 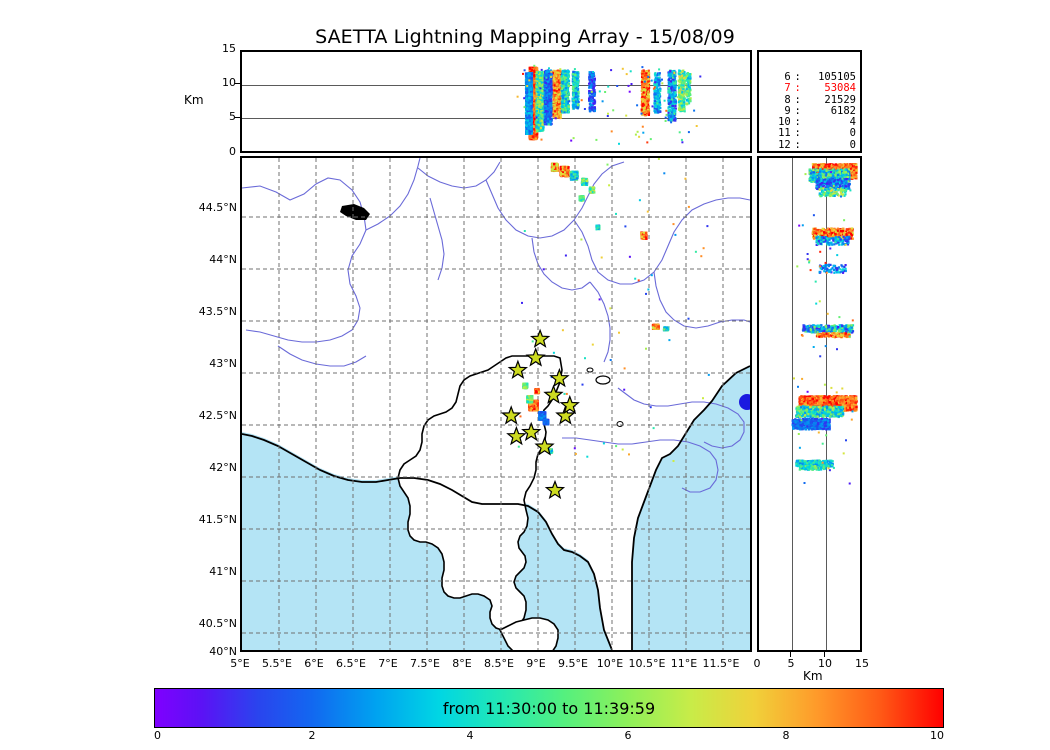 What do you see at coordinates (496, 101) in the screenshot?
I see `top-panel-scatter` at bounding box center [496, 101].